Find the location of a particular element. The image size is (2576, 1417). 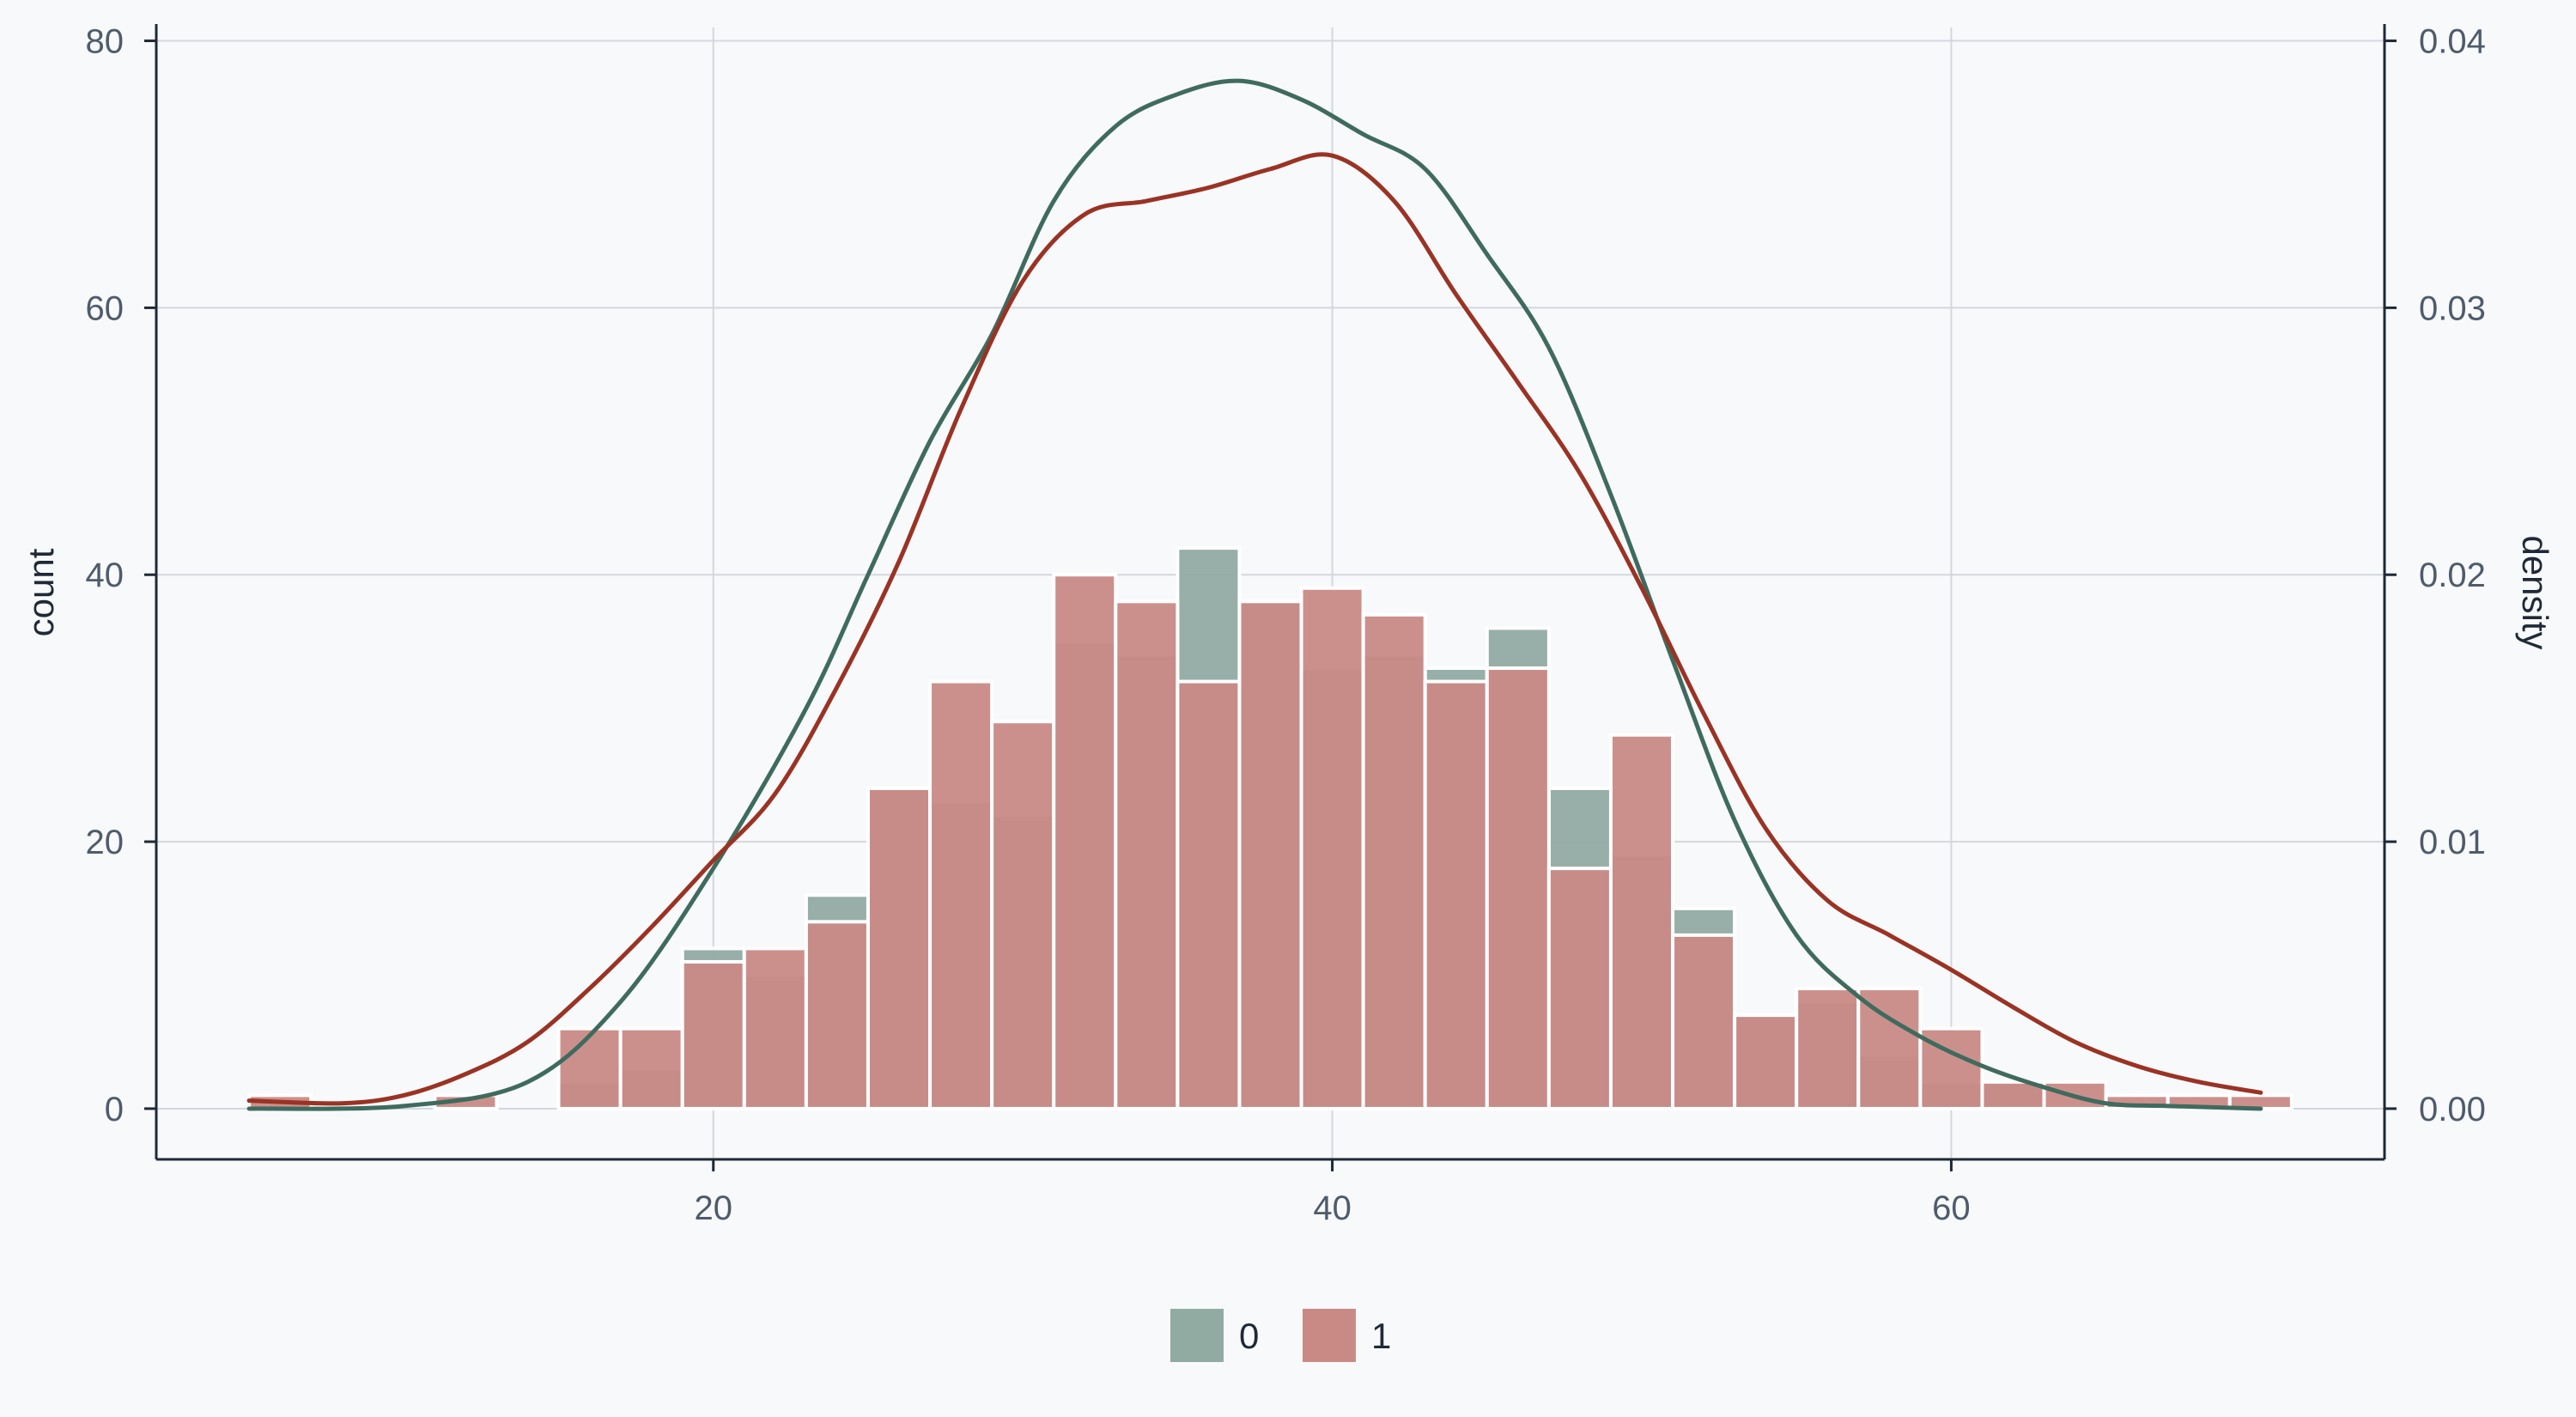

legend-label-0: 0 is located at coordinates (1249, 1336).